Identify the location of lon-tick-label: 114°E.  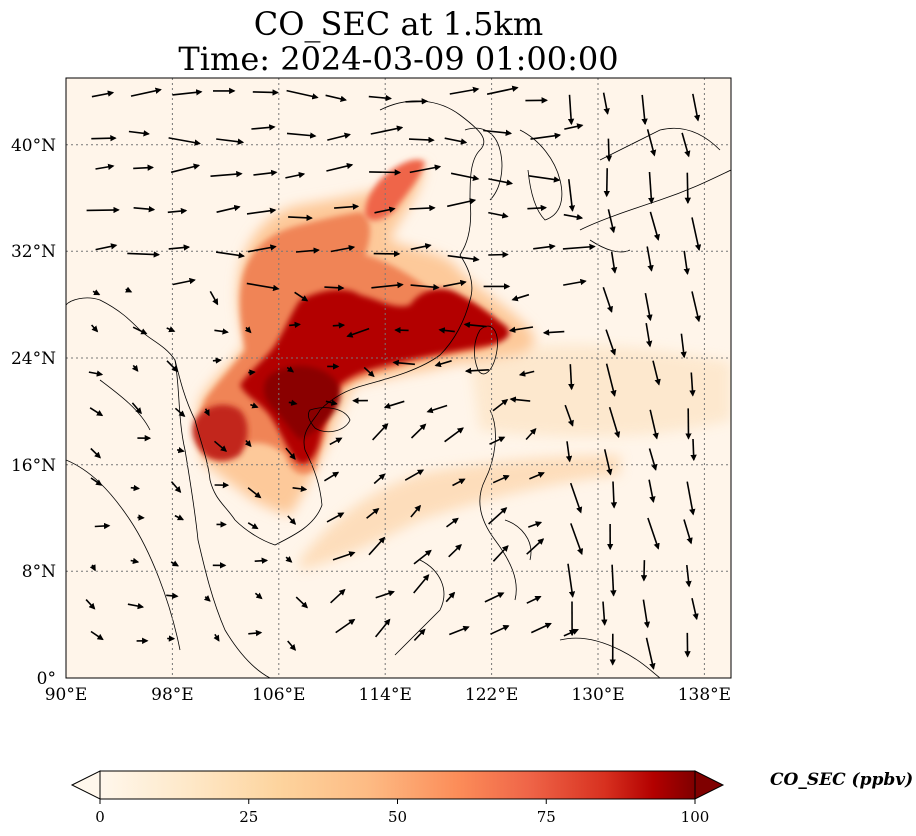
(385, 695).